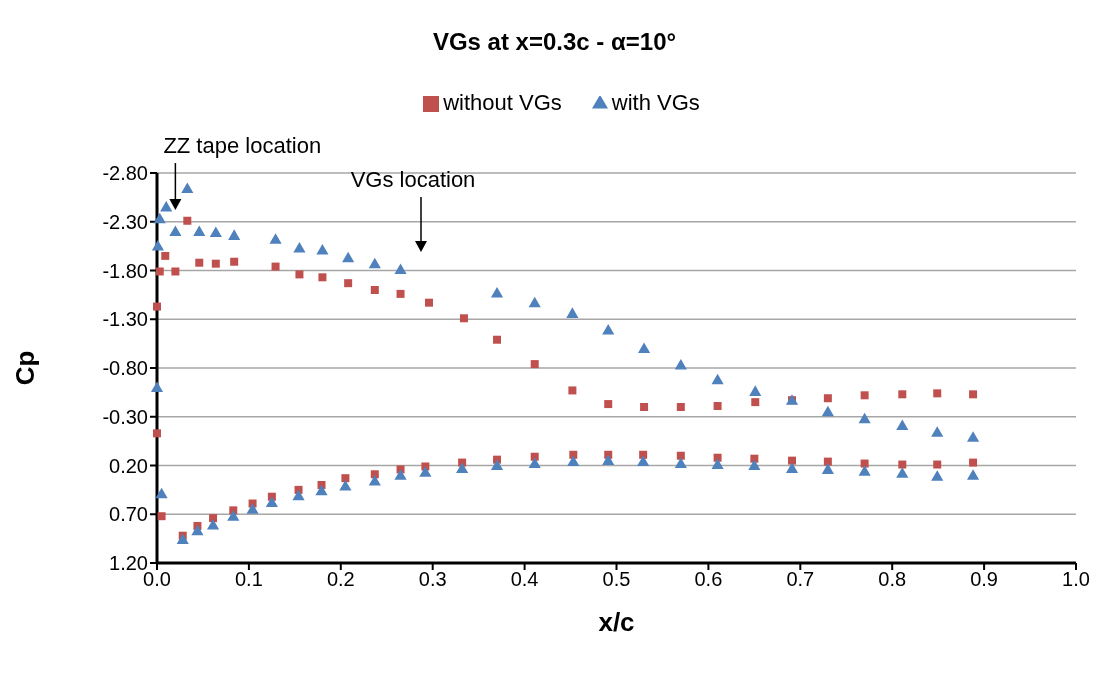 The image size is (1109, 677). Describe the element at coordinates (125, 416) in the screenshot. I see `y-tick-label: -0.30` at that location.